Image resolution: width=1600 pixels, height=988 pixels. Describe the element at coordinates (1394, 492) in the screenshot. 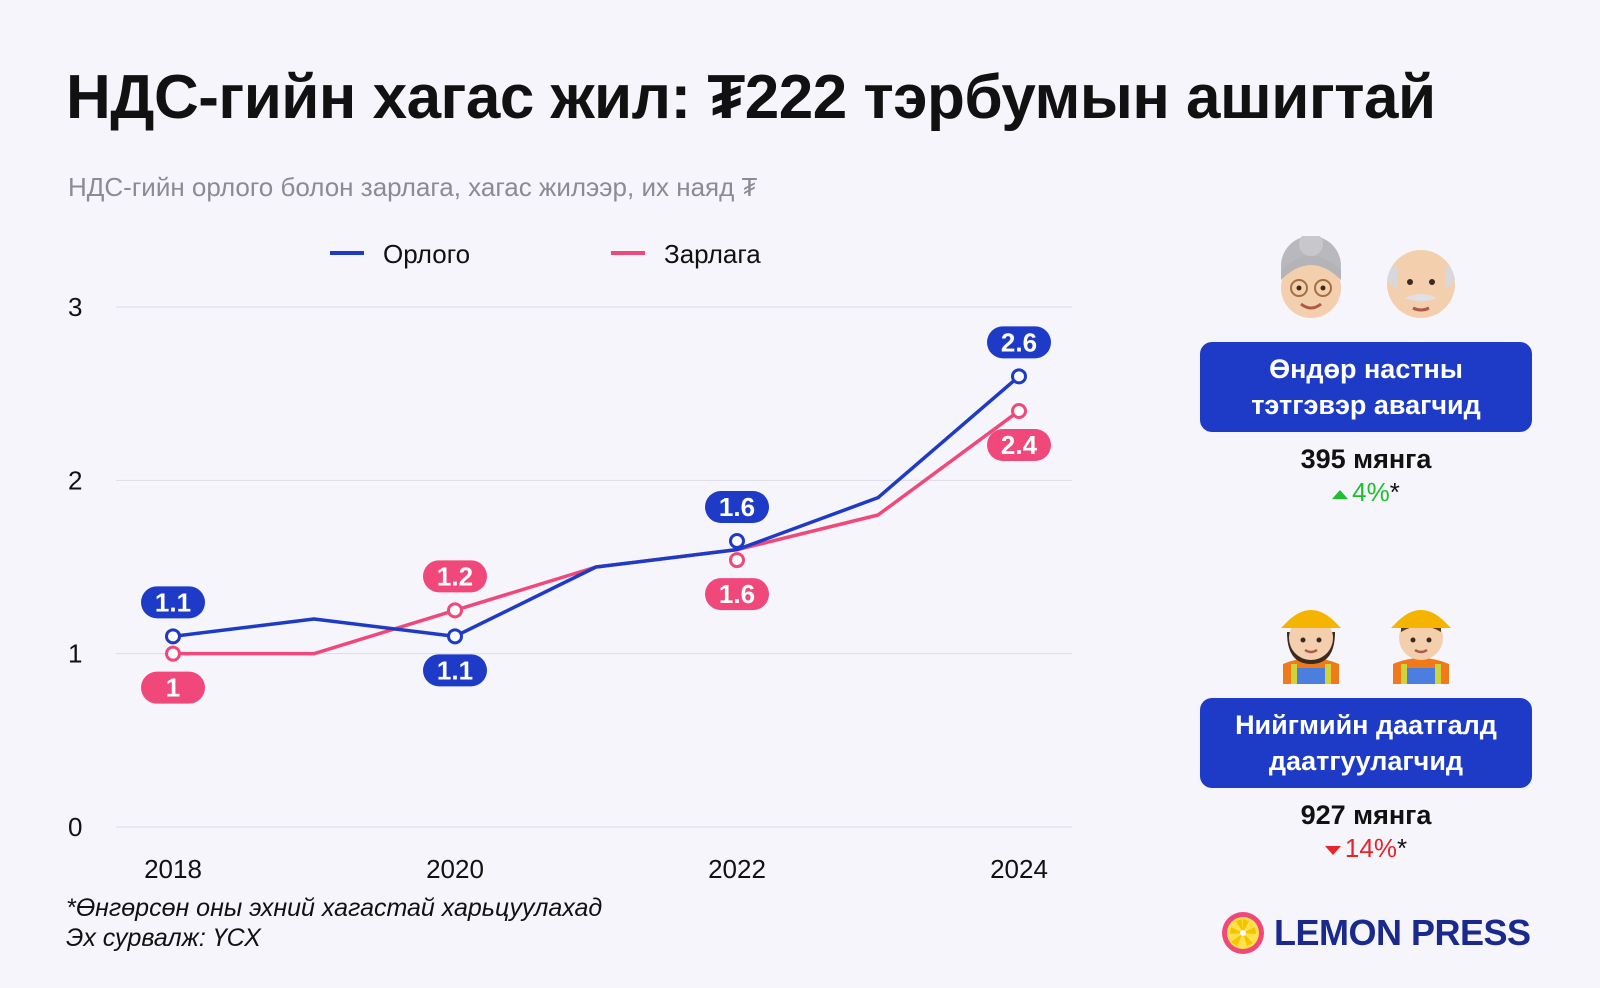

I see `pensioners-change-star: *` at that location.